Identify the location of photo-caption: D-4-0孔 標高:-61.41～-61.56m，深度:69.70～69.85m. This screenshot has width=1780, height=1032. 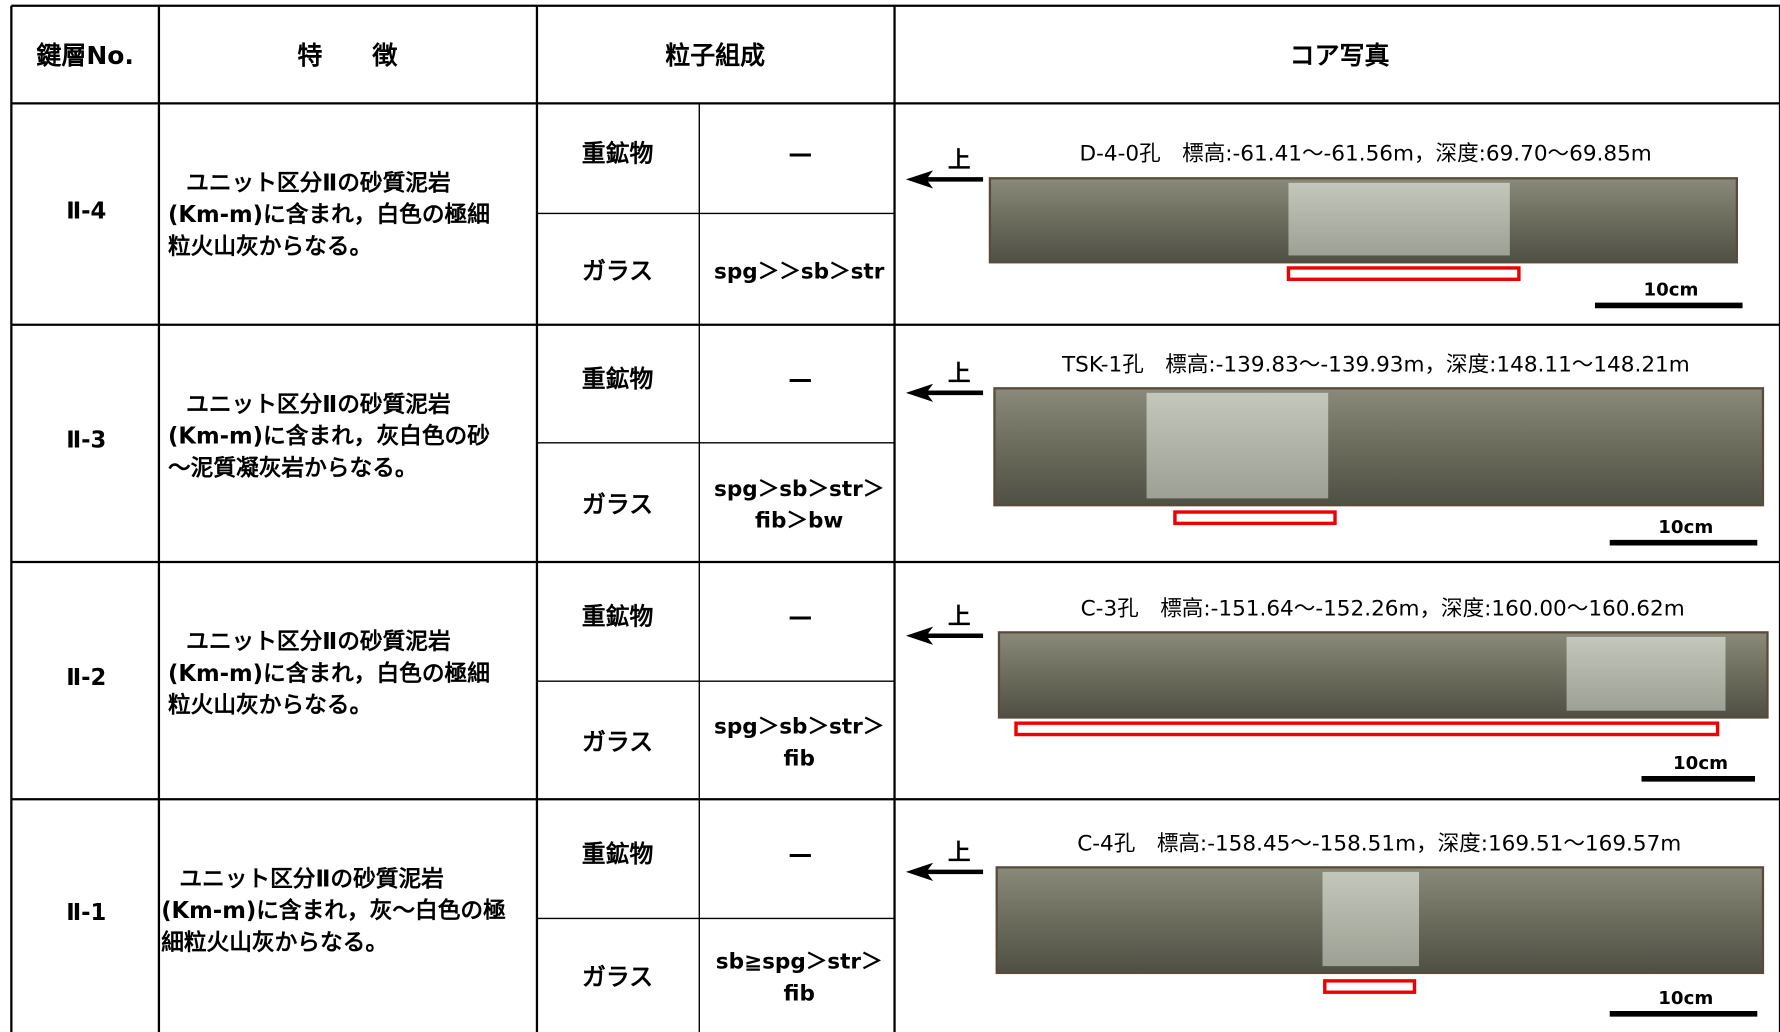
(1366, 153).